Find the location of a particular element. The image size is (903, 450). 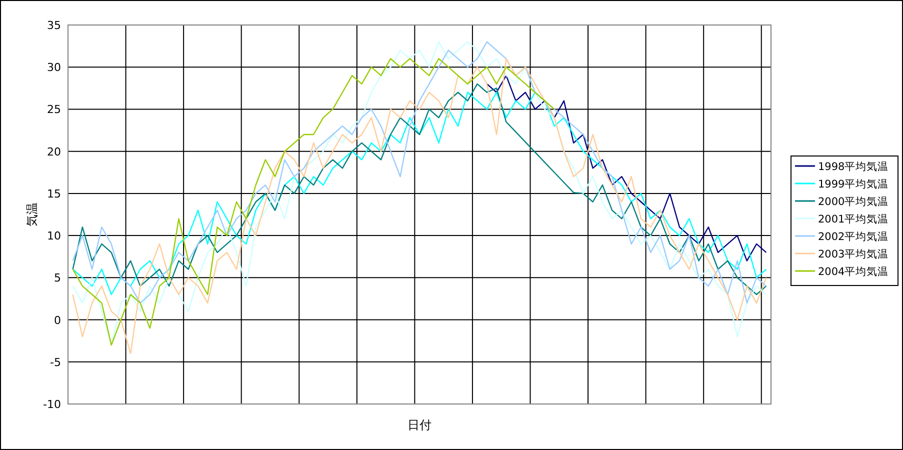

legend-label: 2001平均気温 is located at coordinates (853, 220).